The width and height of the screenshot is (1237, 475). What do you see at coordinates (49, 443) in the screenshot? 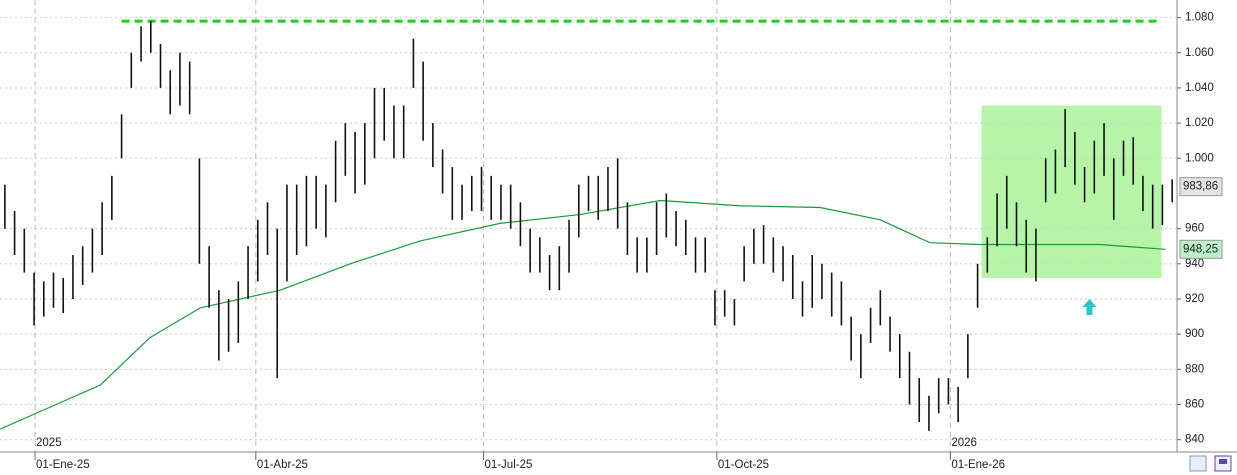
I see `year-label: 2025` at bounding box center [49, 443].